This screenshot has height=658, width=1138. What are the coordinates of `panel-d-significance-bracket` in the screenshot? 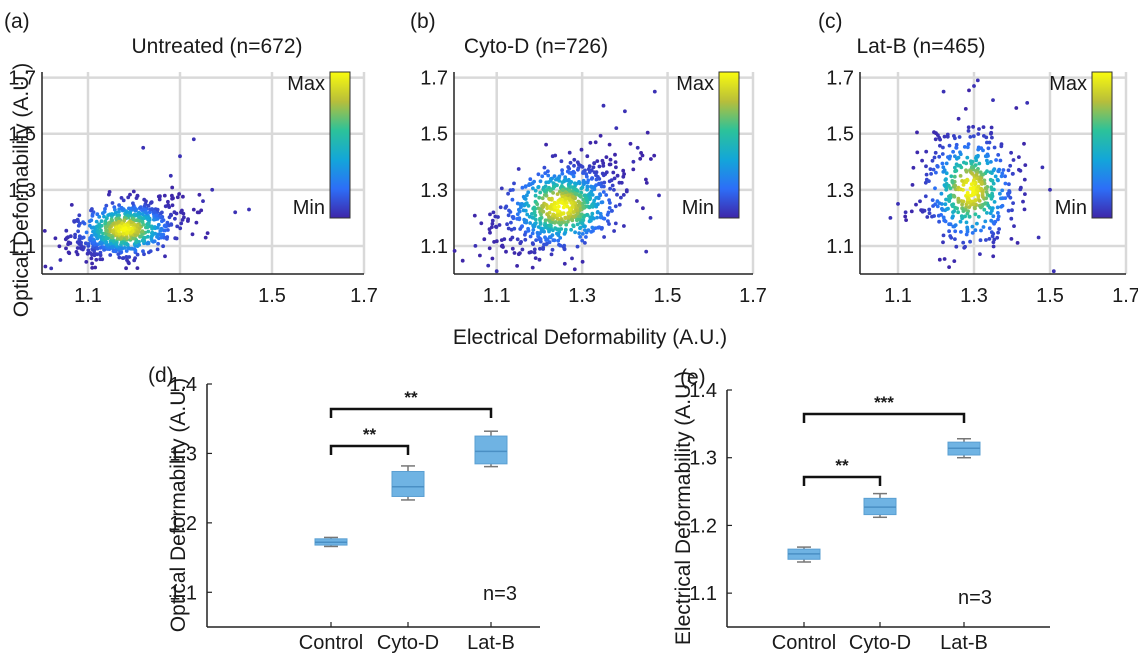 It's located at (411, 412).